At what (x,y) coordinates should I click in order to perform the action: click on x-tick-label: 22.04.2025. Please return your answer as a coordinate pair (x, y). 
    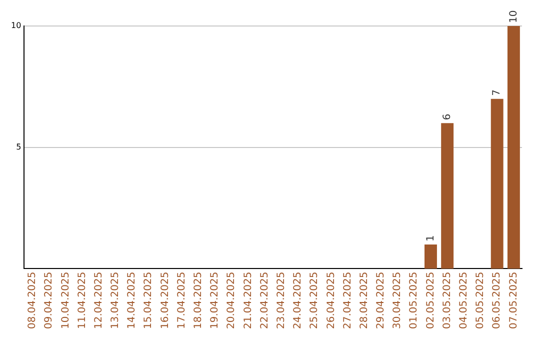
    Looking at the image, I should click on (264, 301).